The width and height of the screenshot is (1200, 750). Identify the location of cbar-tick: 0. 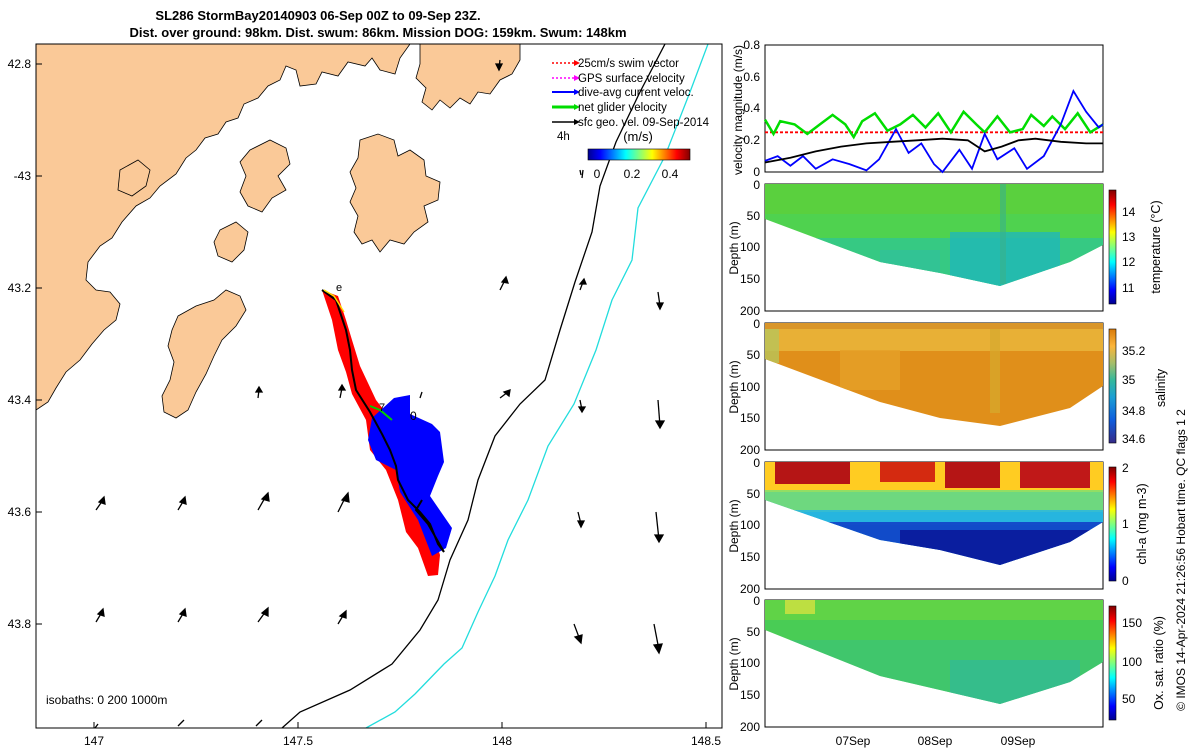
(1125, 581).